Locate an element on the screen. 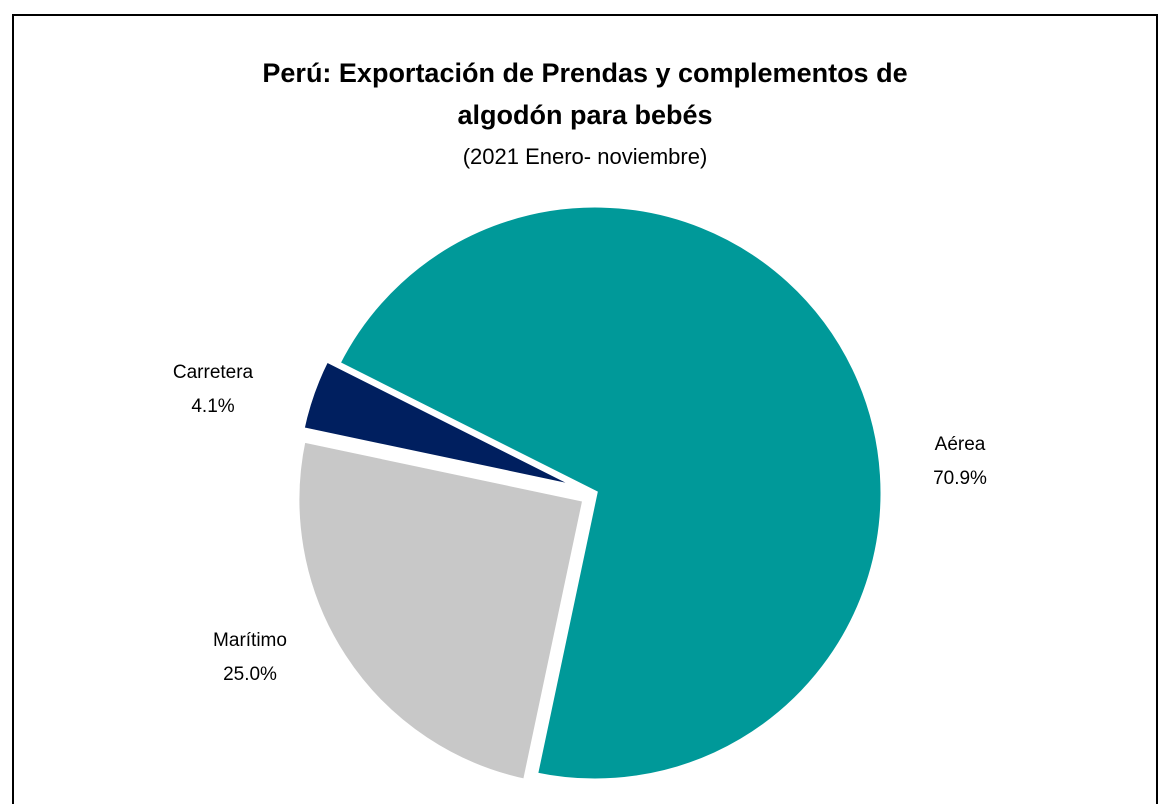 The height and width of the screenshot is (804, 1171). slice-label: Carretera is located at coordinates (213, 372).